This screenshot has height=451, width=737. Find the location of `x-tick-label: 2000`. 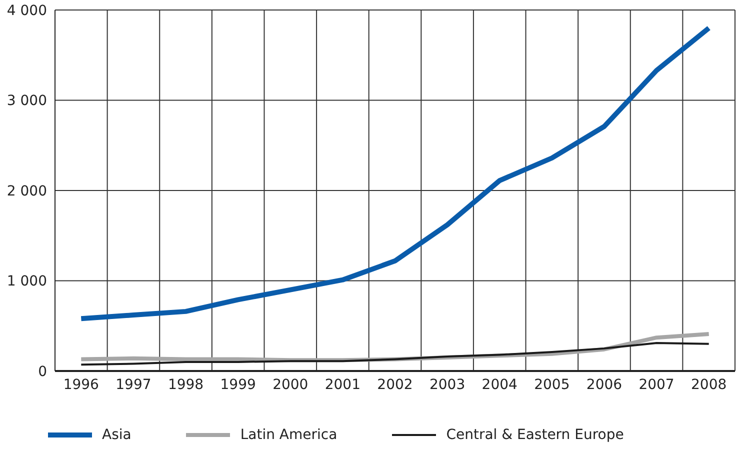

x-tick-label: 2000 is located at coordinates (290, 384).